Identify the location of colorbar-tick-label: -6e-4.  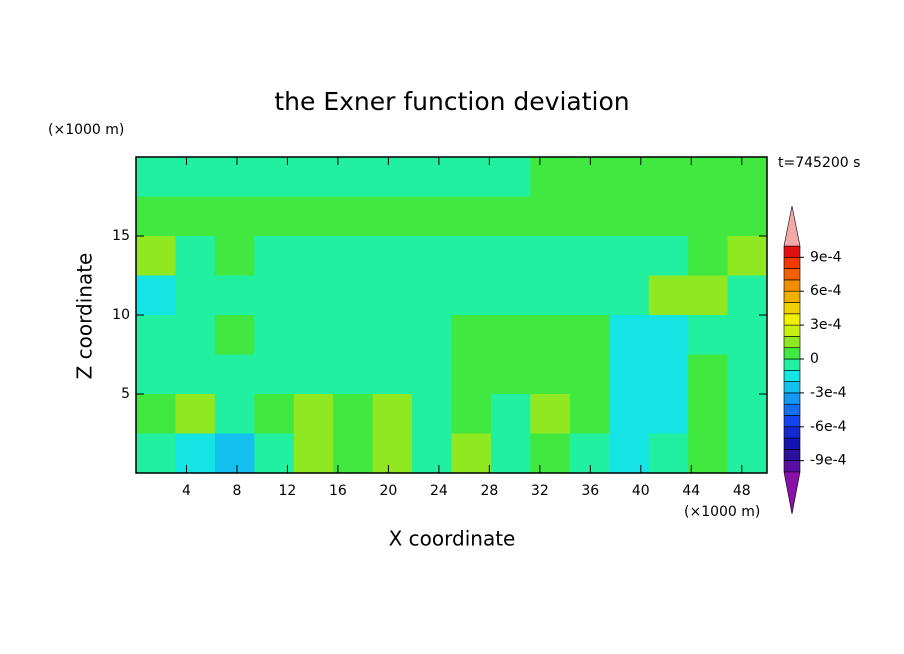
(828, 427).